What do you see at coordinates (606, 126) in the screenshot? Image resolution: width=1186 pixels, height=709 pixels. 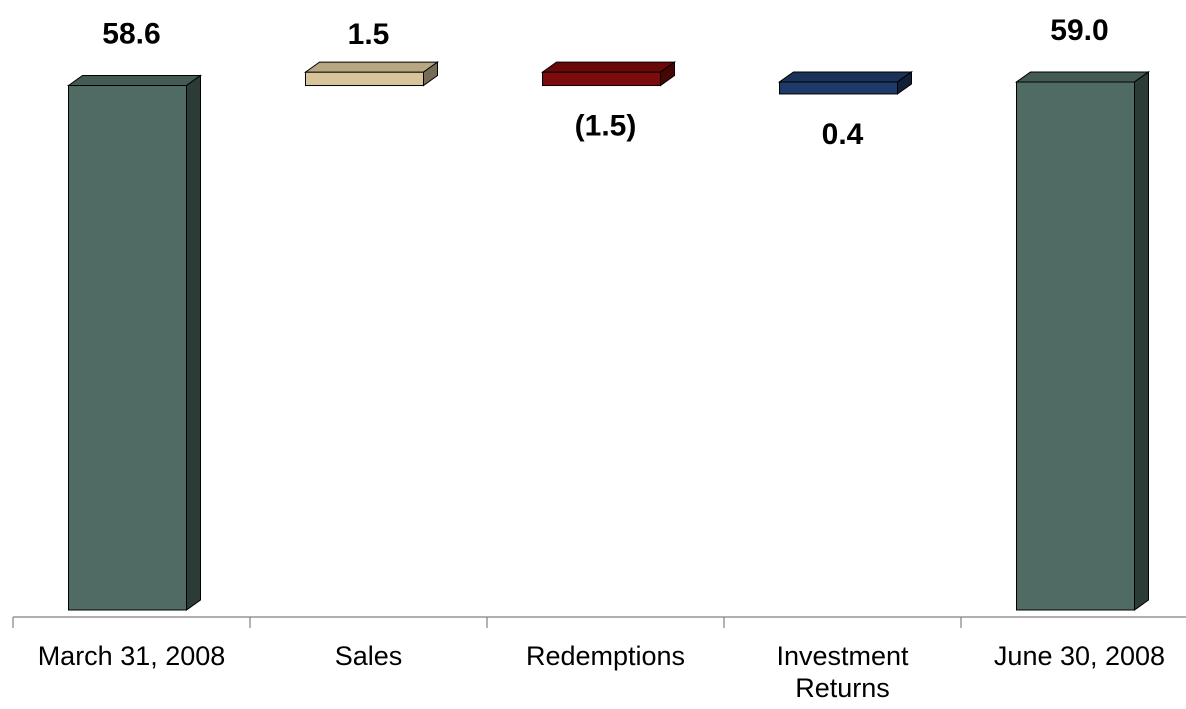 I see `value-label-2: (1.5)` at bounding box center [606, 126].